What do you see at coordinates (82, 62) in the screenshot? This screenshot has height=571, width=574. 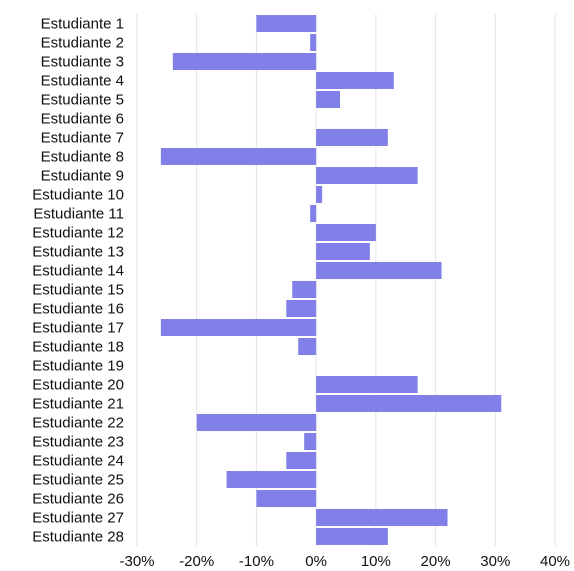 I see `category-label: Estudiante 3` at bounding box center [82, 62].